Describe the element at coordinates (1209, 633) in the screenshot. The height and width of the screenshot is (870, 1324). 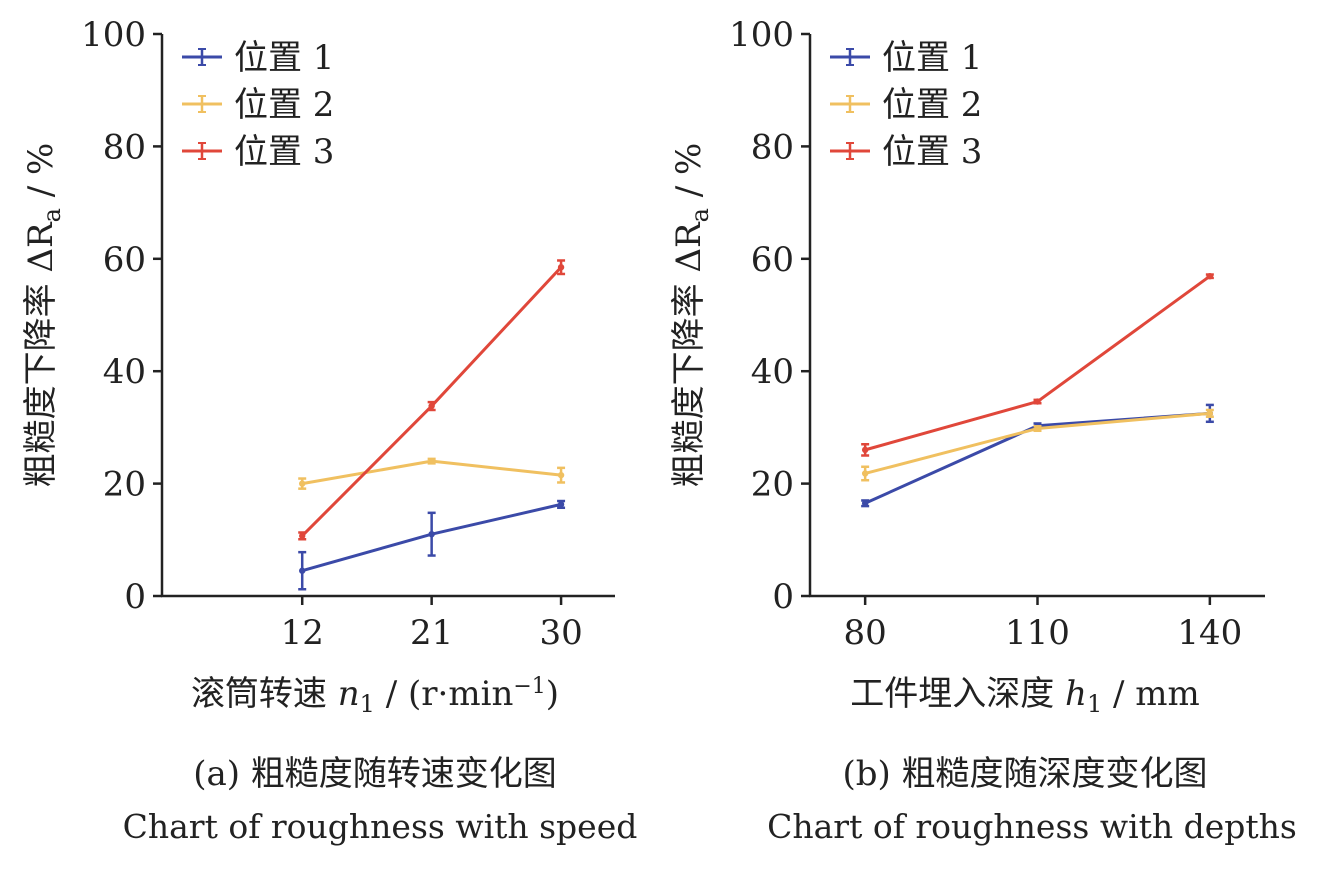
I see `x-tick-label: 140` at that location.